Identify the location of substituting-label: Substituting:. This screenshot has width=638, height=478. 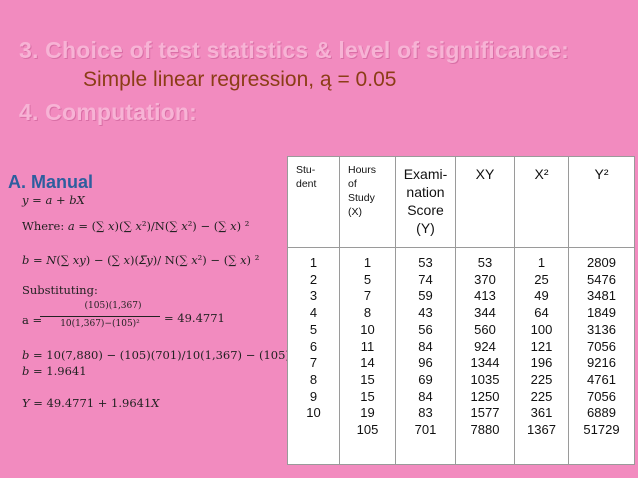
(60, 290).